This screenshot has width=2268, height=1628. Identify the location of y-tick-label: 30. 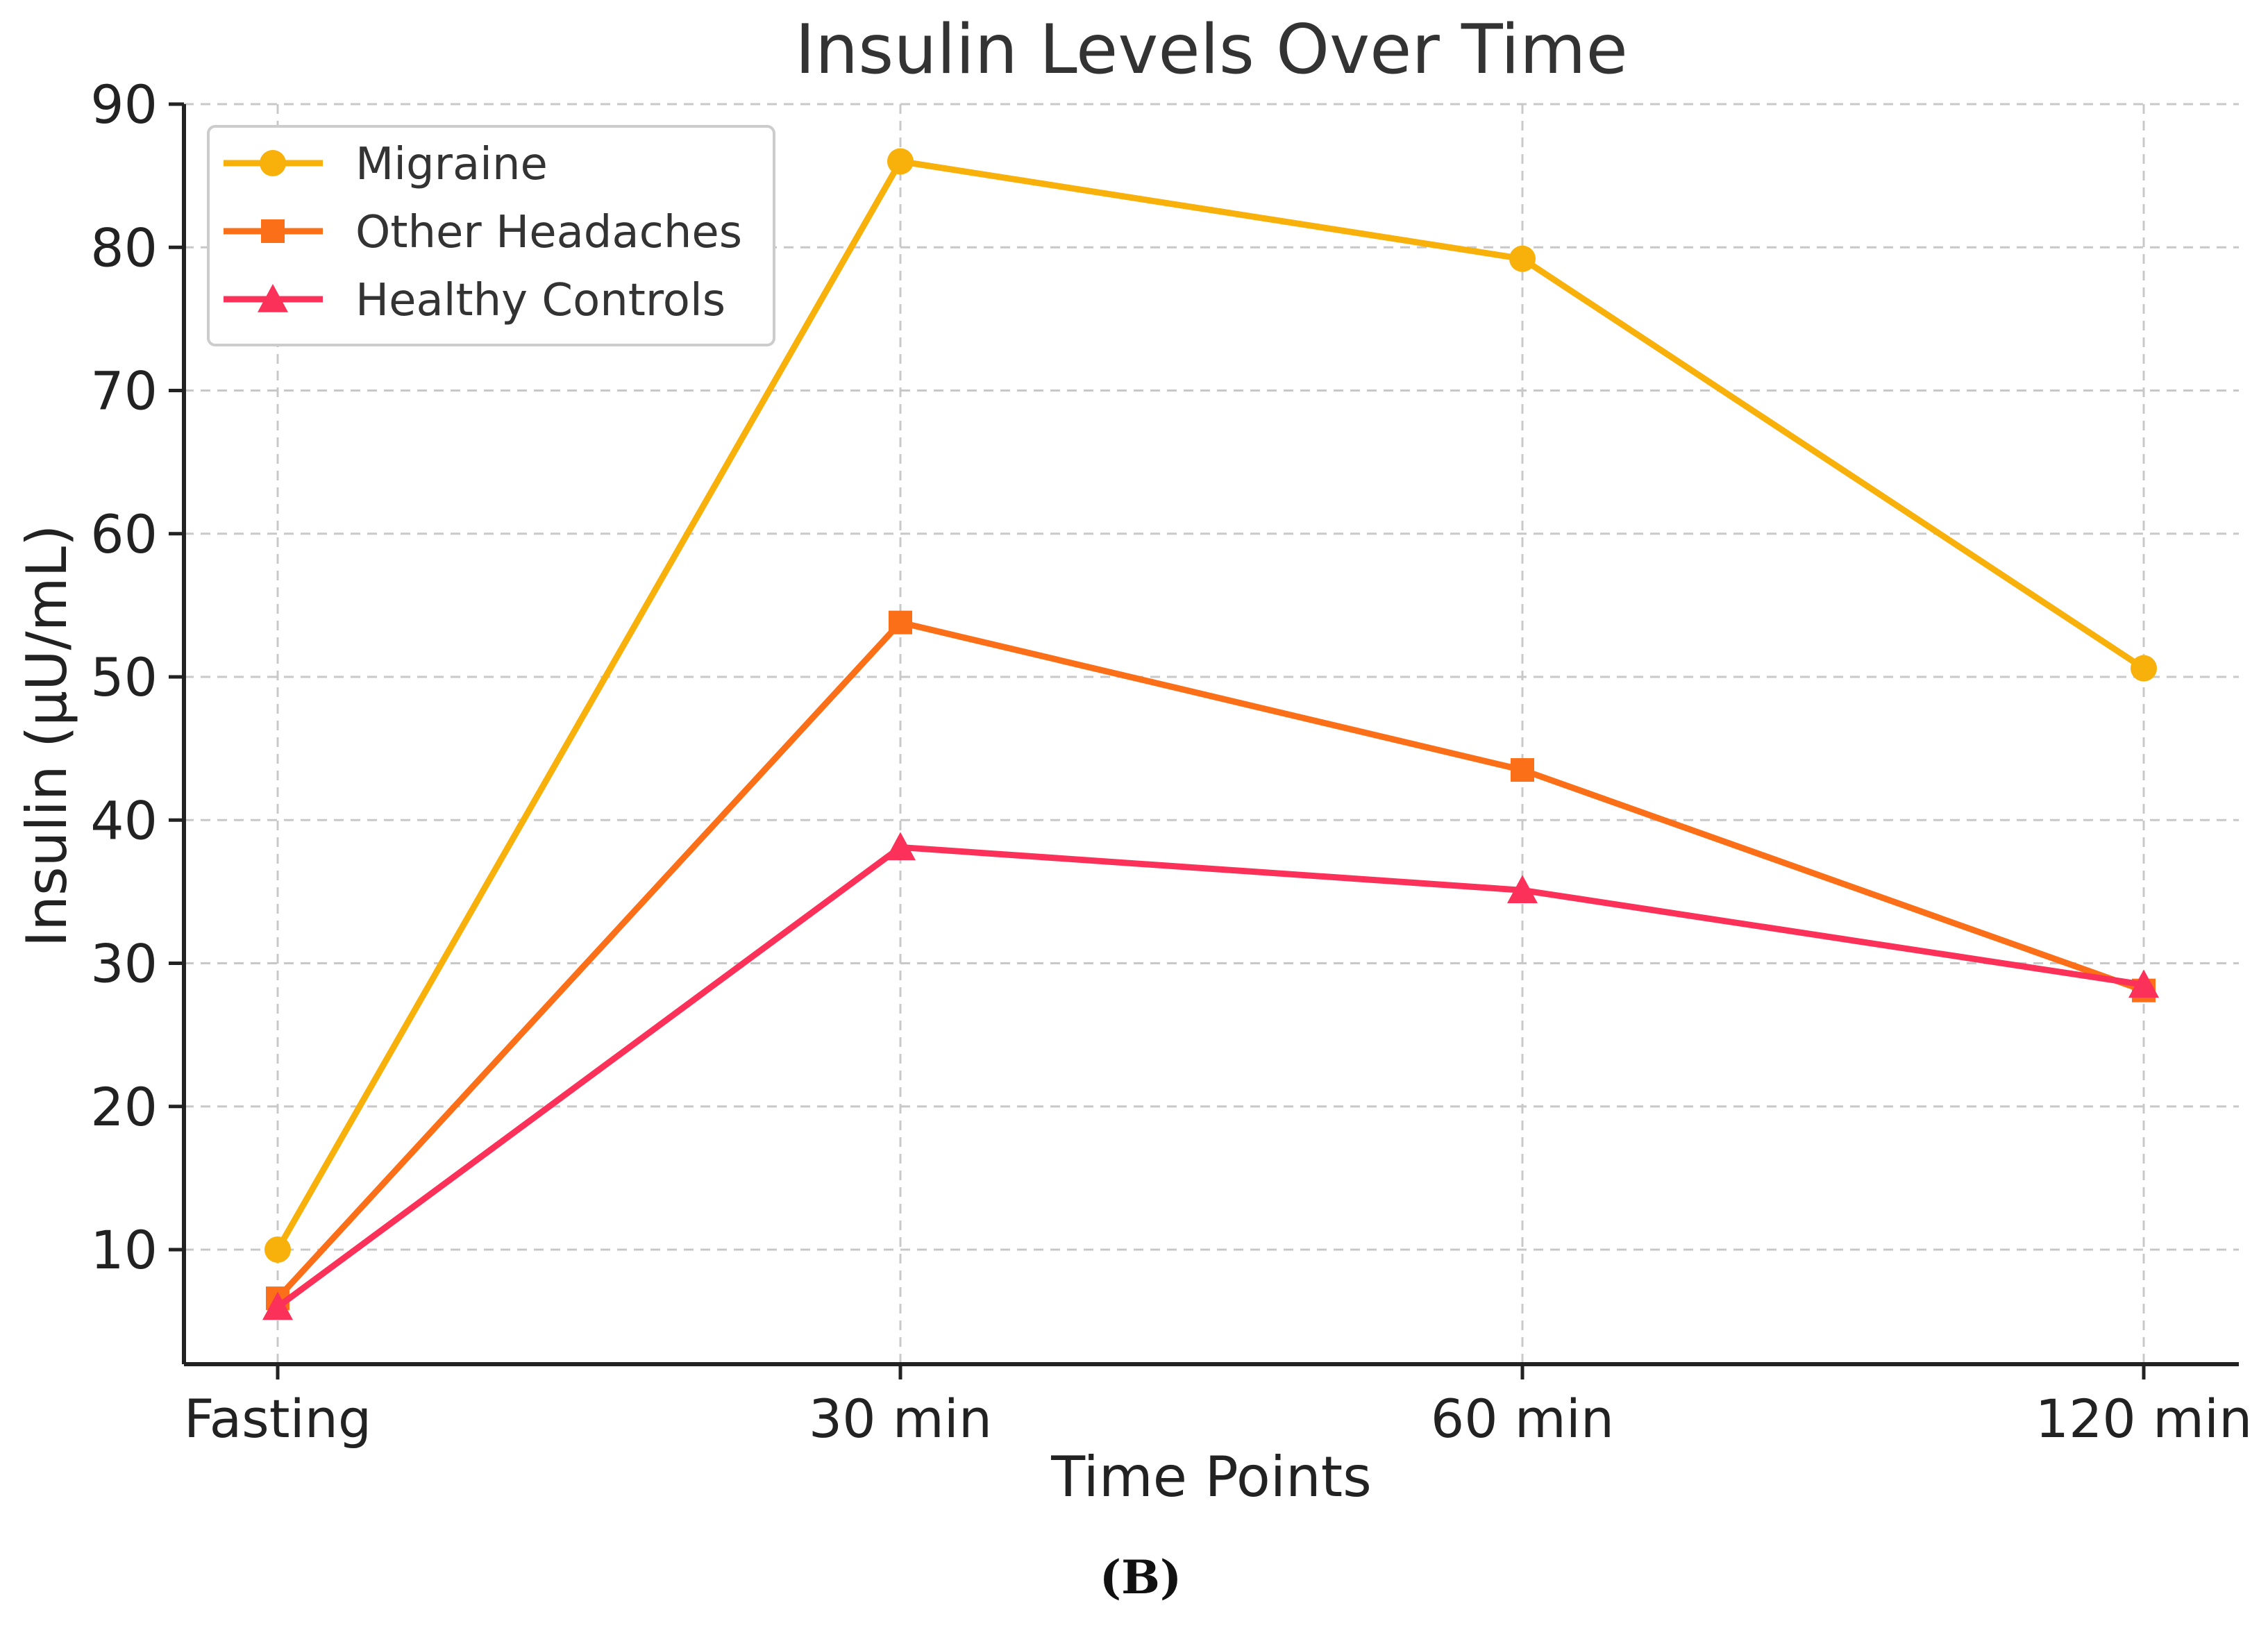
(124, 964).